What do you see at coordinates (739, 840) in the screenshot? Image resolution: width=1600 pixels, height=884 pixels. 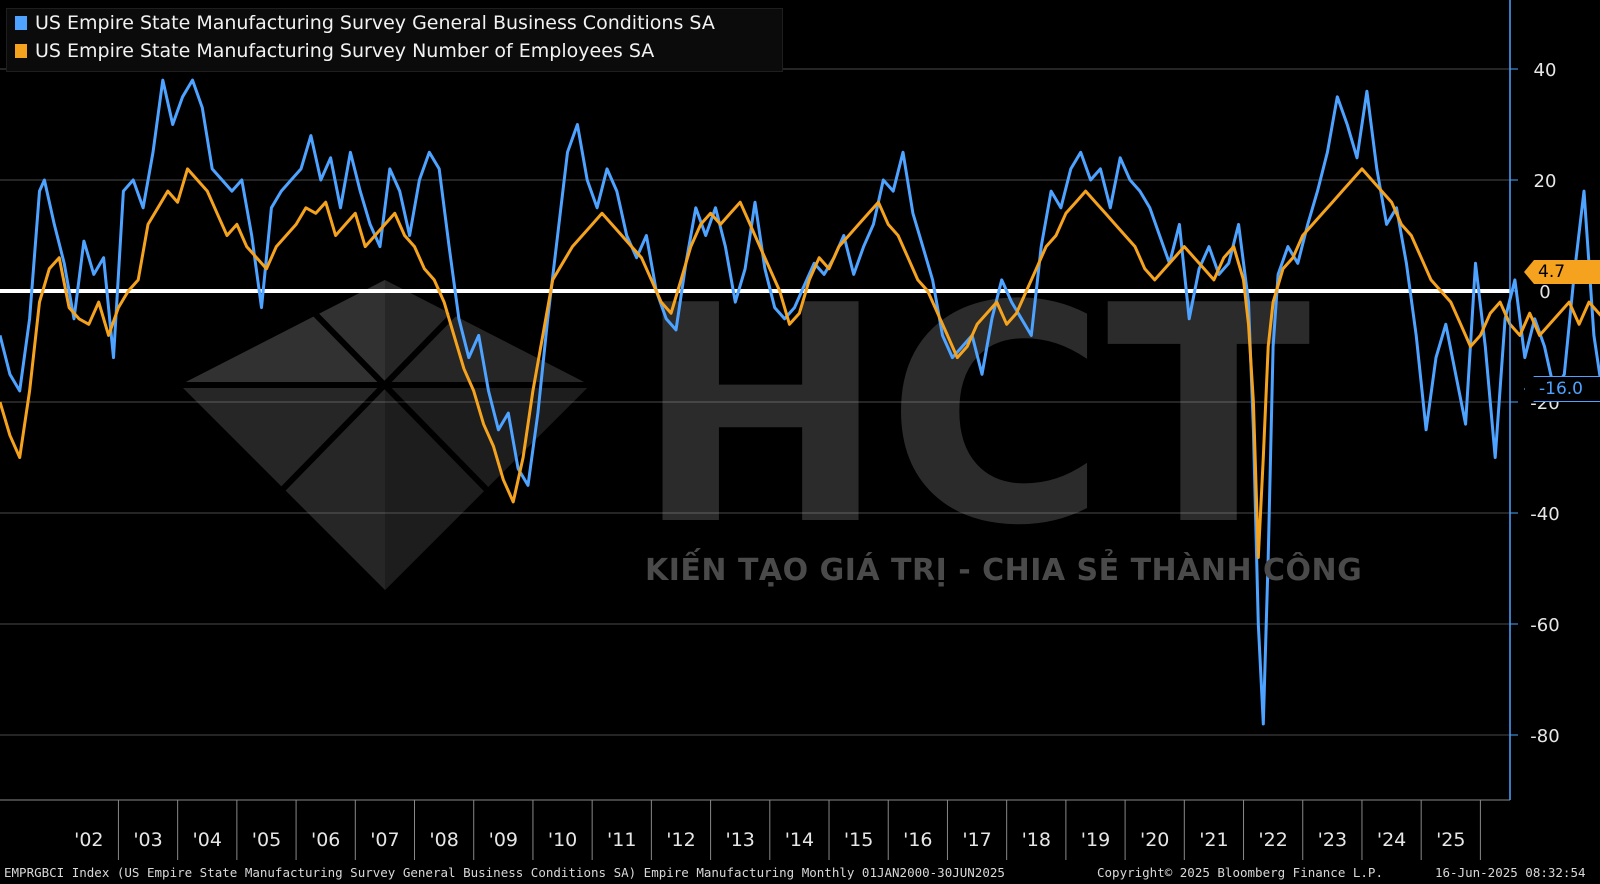 I see `x-tick-label: '13` at bounding box center [739, 840].